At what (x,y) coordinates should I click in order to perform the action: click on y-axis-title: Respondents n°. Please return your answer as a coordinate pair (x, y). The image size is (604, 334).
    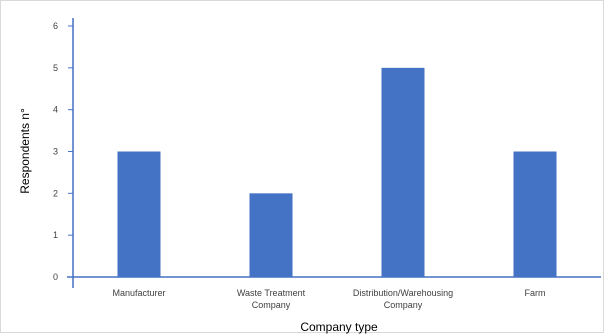
    Looking at the image, I should click on (25, 151).